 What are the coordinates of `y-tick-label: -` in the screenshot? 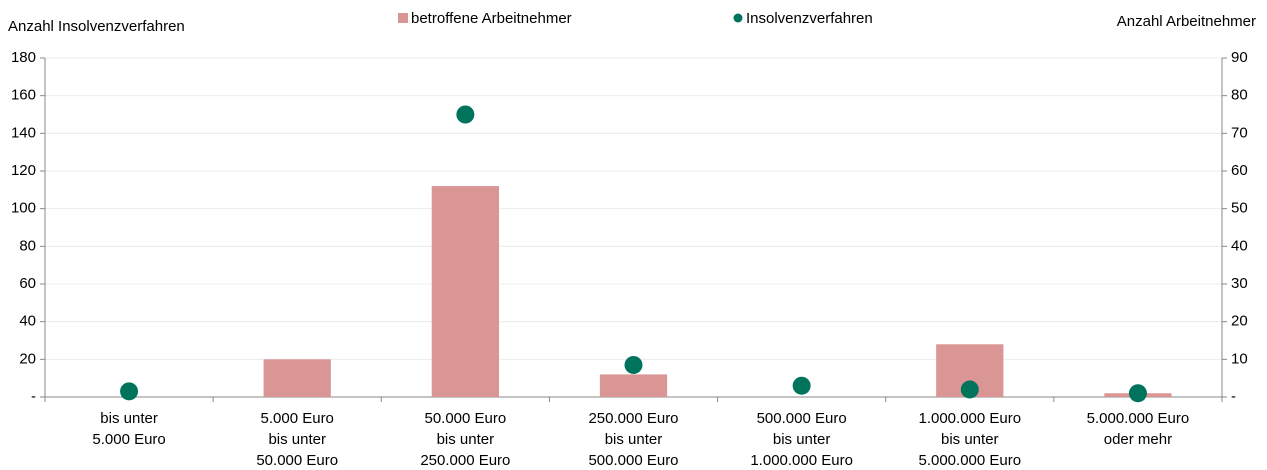 It's located at (33, 396).